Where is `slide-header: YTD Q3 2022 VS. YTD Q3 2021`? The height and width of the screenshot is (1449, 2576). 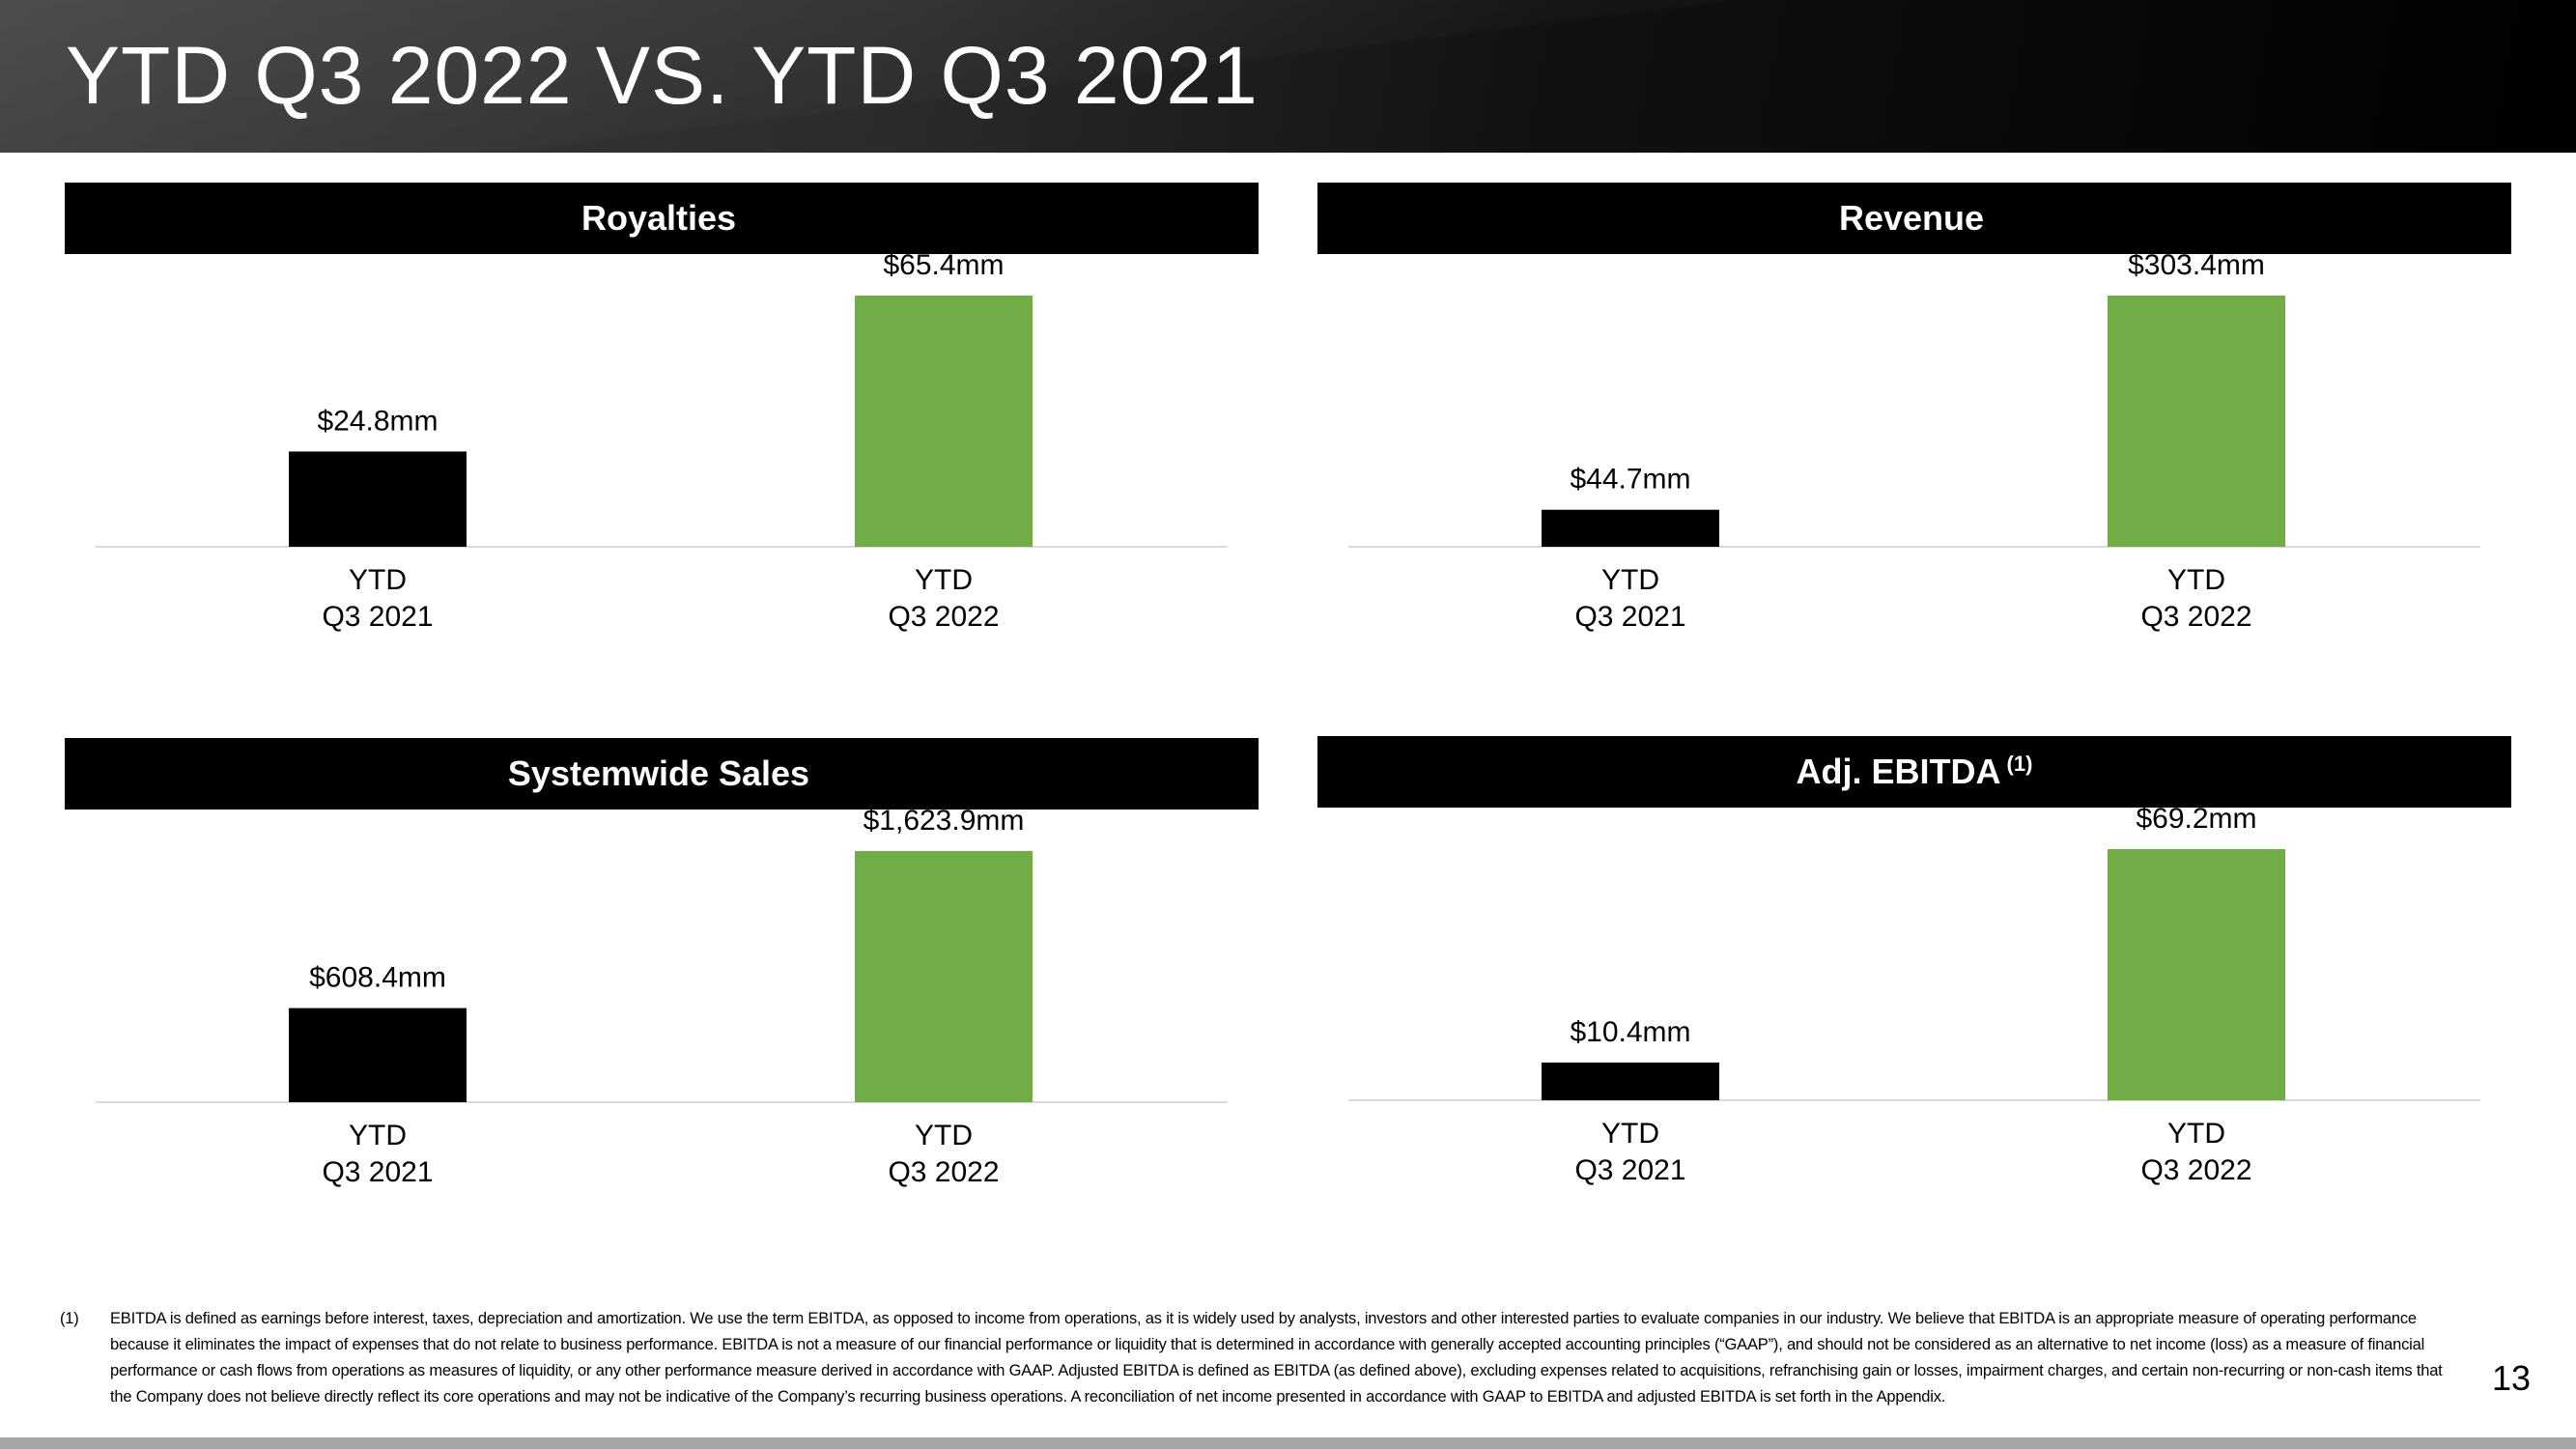
slide-header: YTD Q3 2022 VS. YTD Q3 2021 is located at coordinates (1288, 76).